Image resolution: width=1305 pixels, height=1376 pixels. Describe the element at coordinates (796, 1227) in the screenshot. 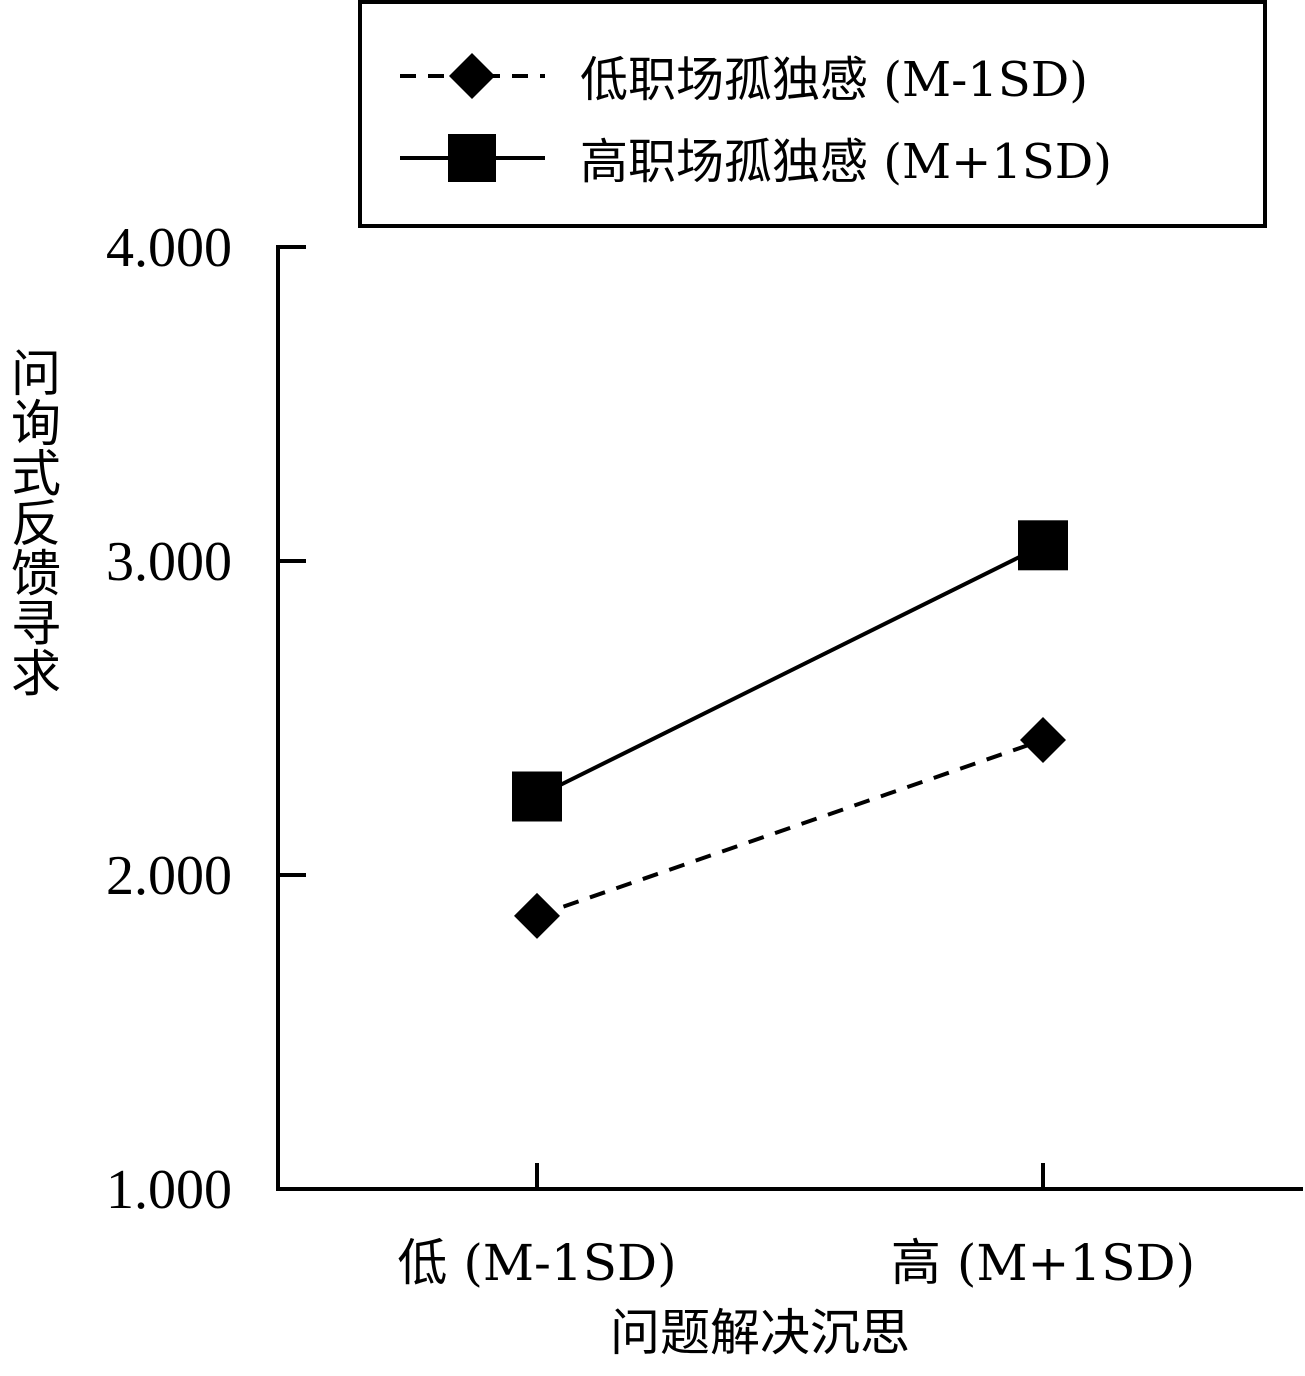

I see `x-ticks: 低 (M-1SD) 高 (M+1SD)` at that location.